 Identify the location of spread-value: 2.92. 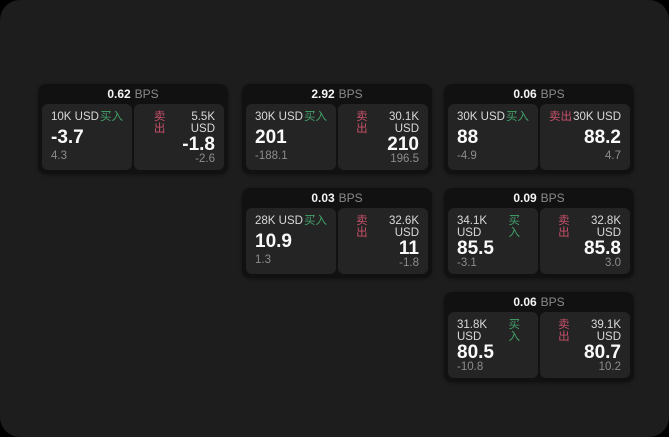
(323, 94).